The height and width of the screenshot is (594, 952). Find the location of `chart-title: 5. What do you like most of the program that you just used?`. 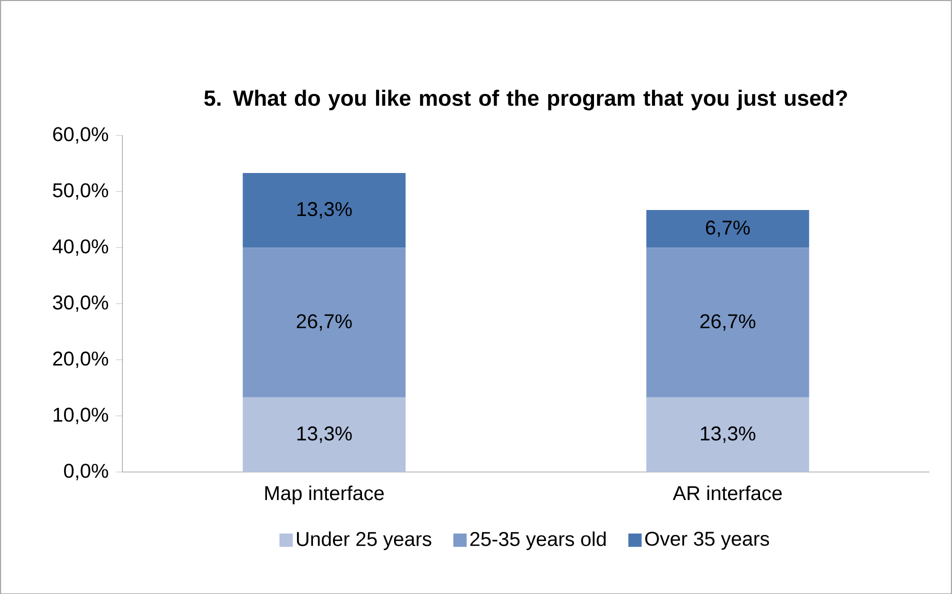

chart-title: 5. What do you like most of the program that you just used? is located at coordinates (526, 100).